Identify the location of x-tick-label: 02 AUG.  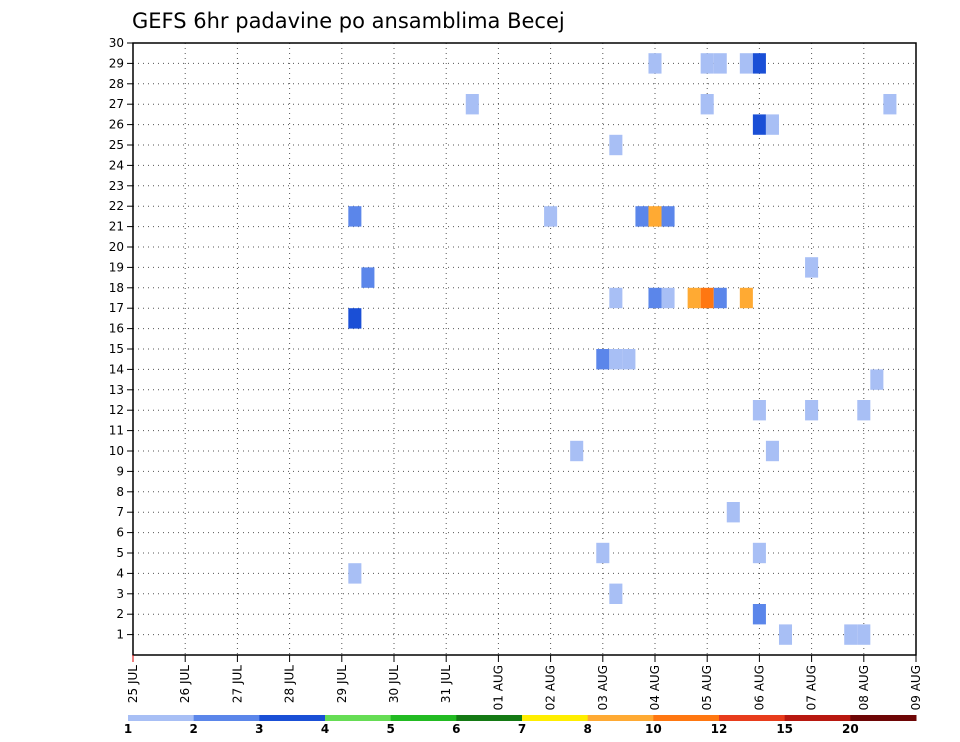
(551, 687).